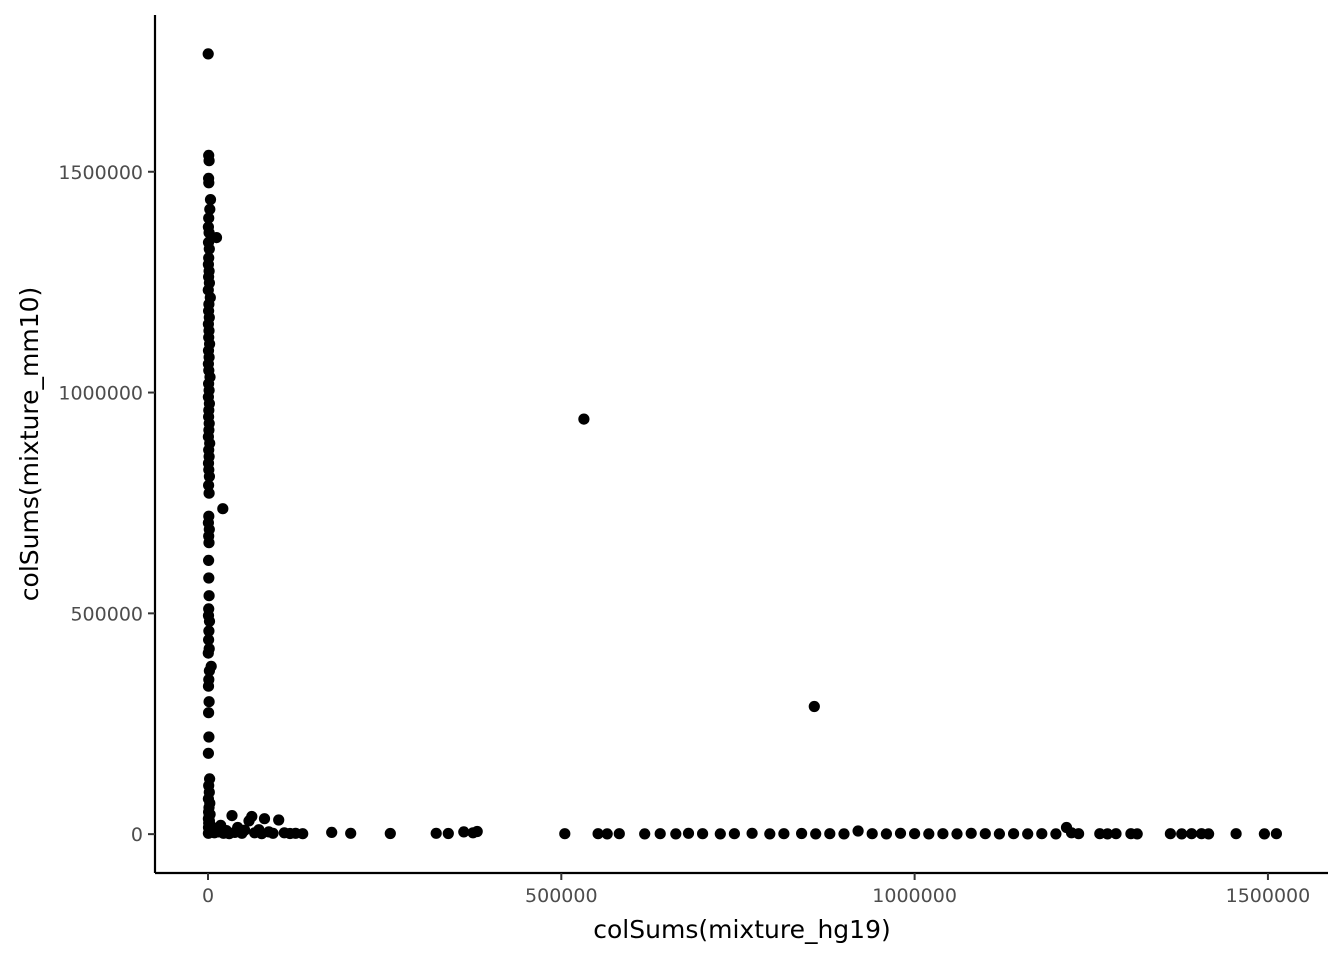 The image size is (1344, 960). What do you see at coordinates (137, 835) in the screenshot?
I see `y-tick-label: 0` at bounding box center [137, 835].